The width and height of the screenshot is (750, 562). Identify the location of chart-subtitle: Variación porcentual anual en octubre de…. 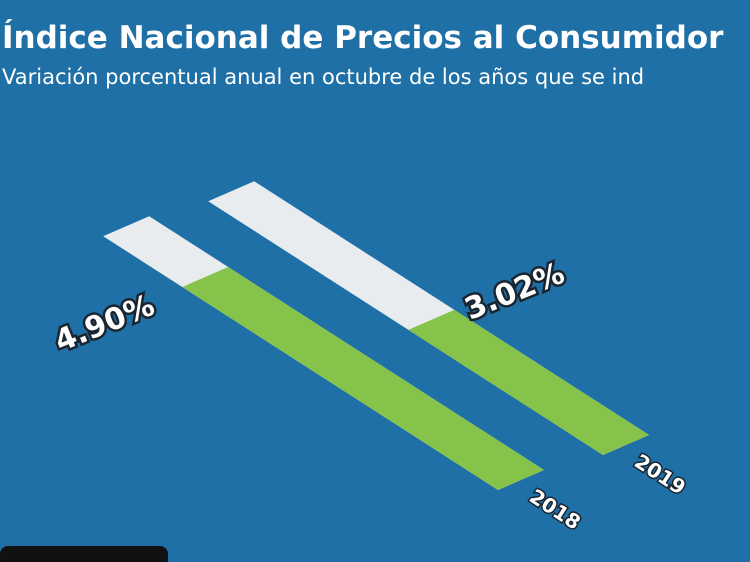
(323, 77).